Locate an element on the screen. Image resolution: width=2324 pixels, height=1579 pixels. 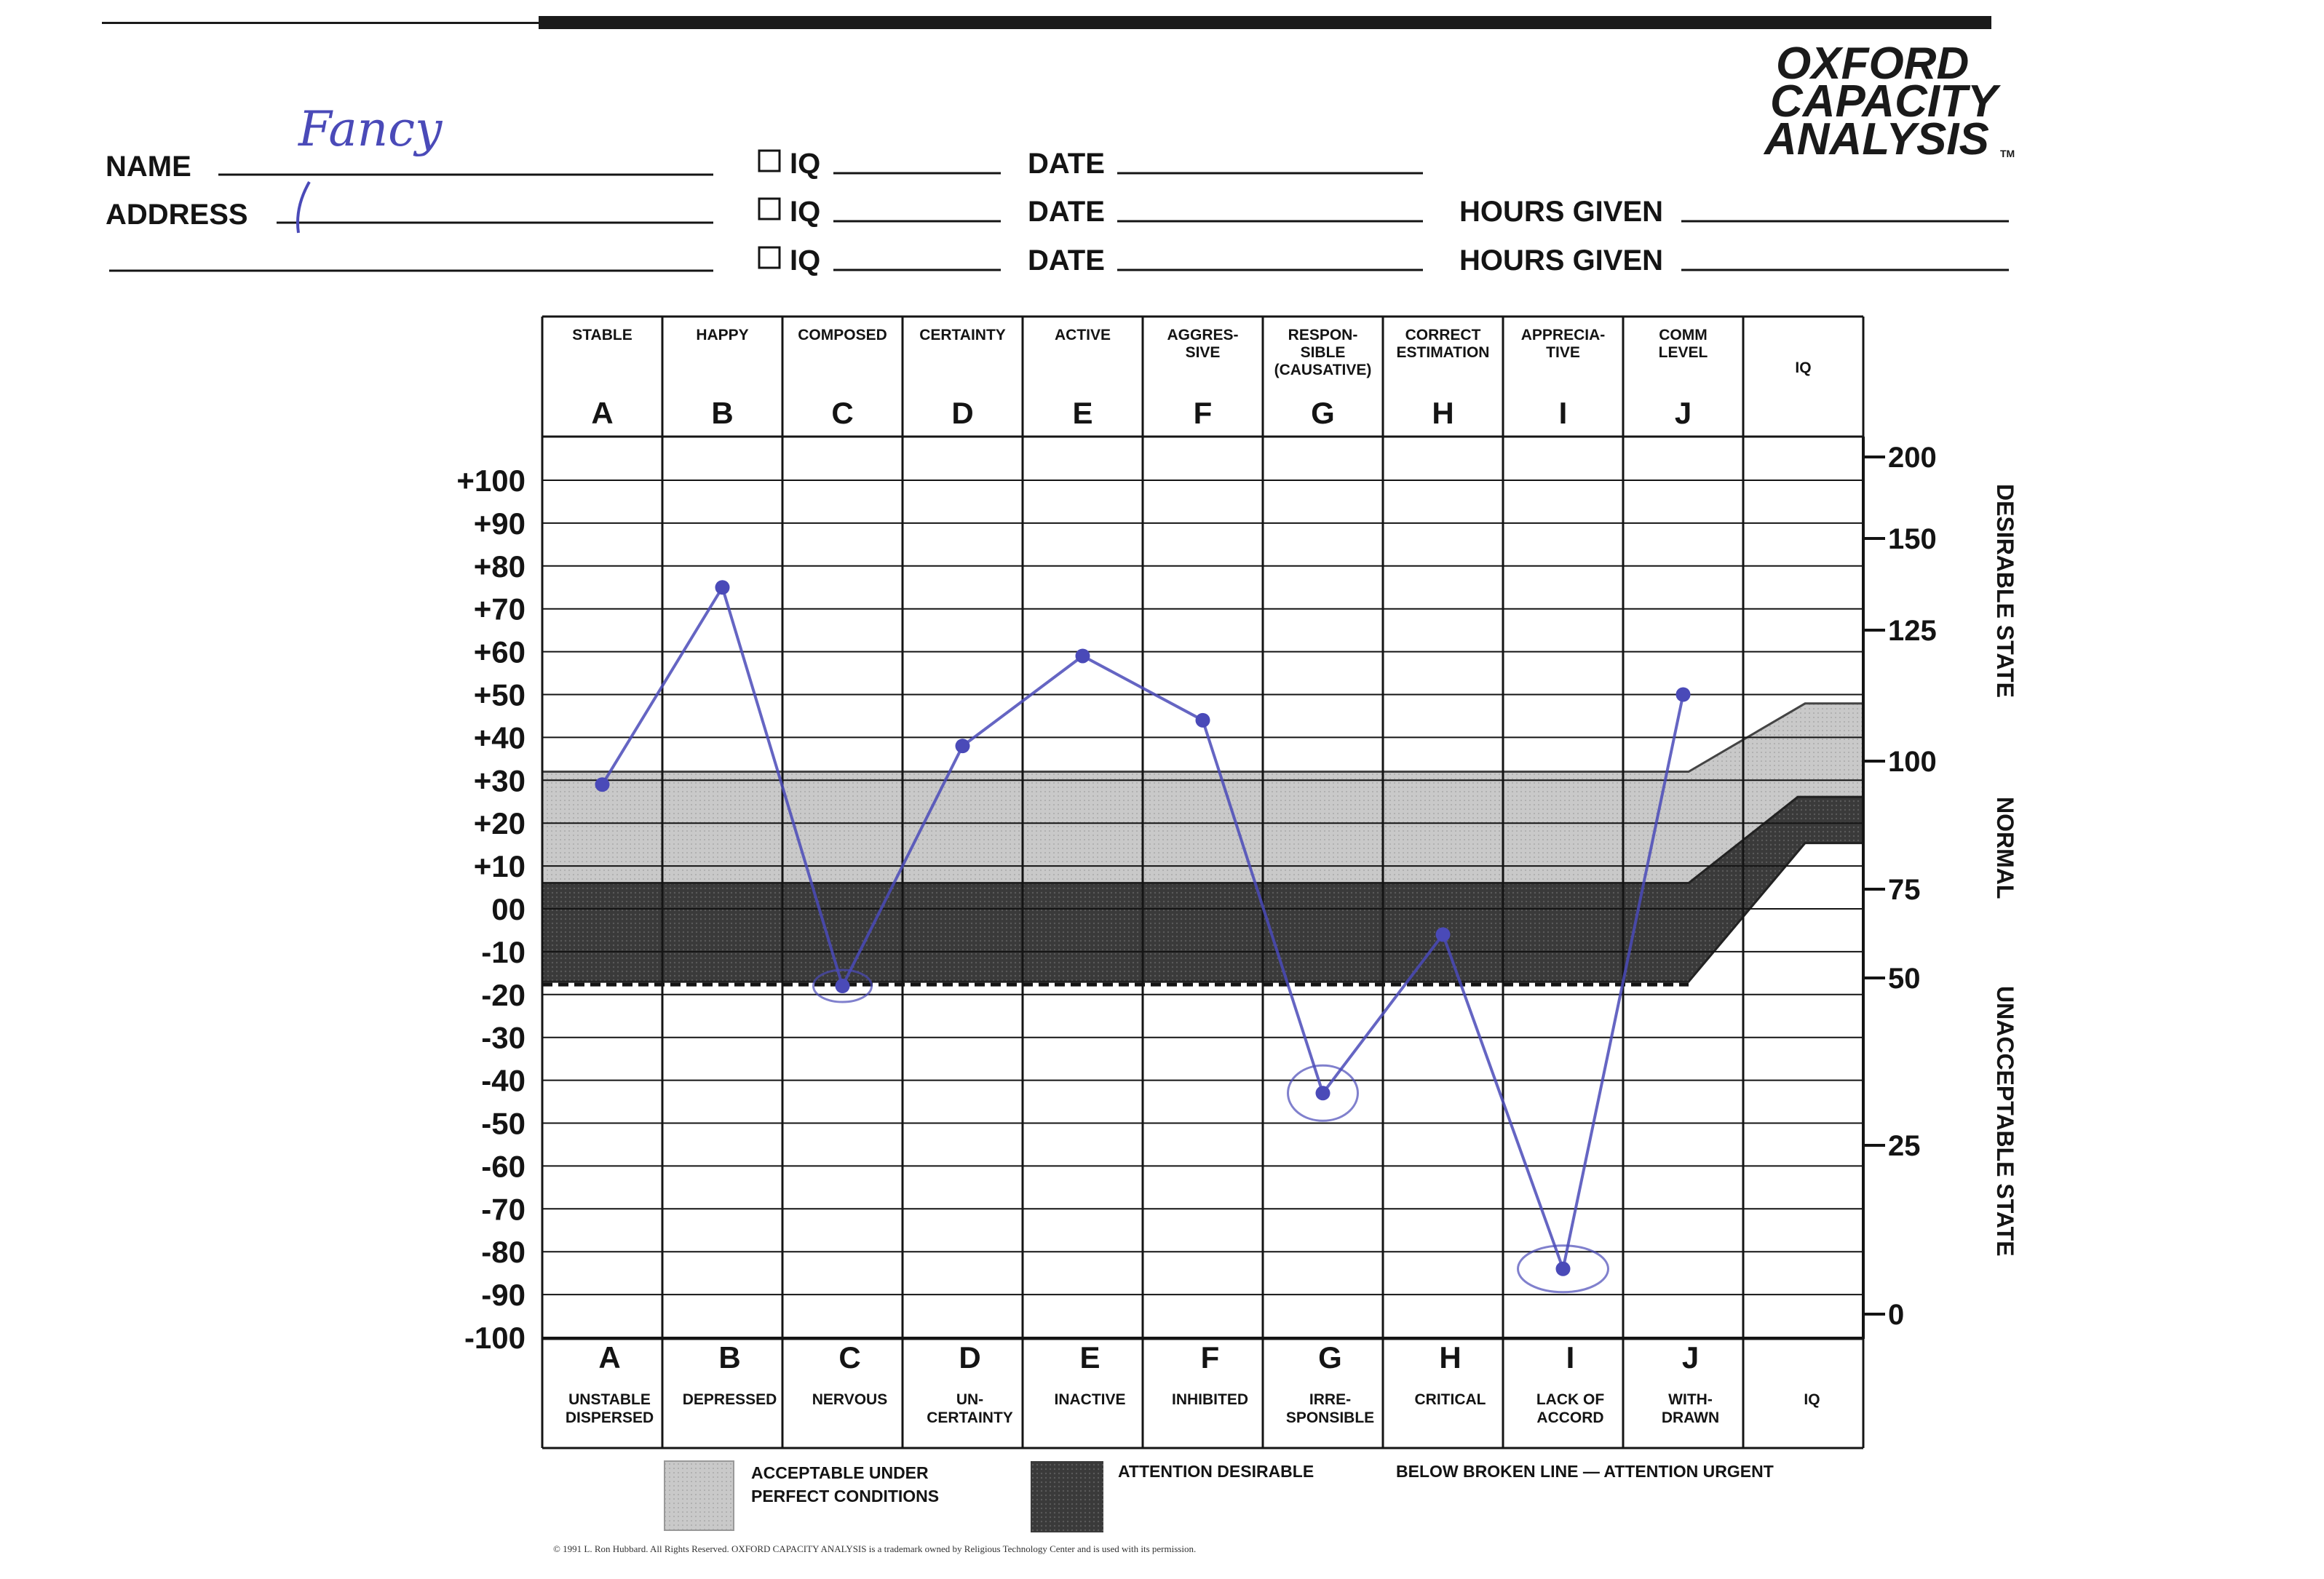
state-bands is located at coordinates (1203, 844).